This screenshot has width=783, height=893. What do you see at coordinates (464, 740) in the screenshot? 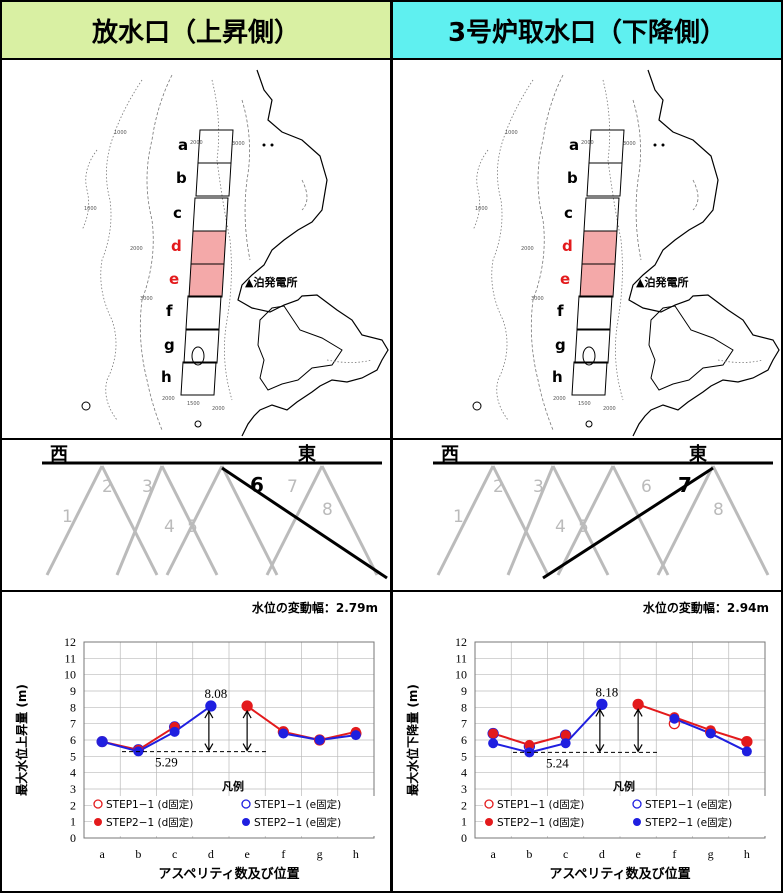
I see `y-tick-label: 6` at bounding box center [464, 740].